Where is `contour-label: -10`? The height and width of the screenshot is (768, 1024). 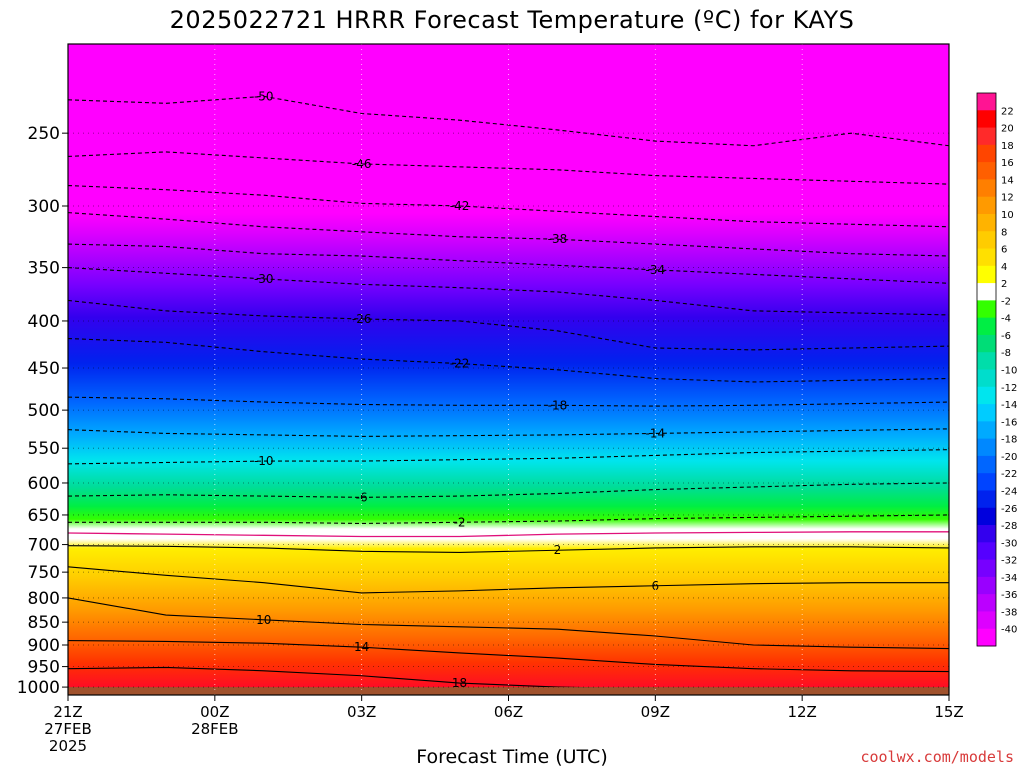
contour-label: -10 is located at coordinates (264, 461).